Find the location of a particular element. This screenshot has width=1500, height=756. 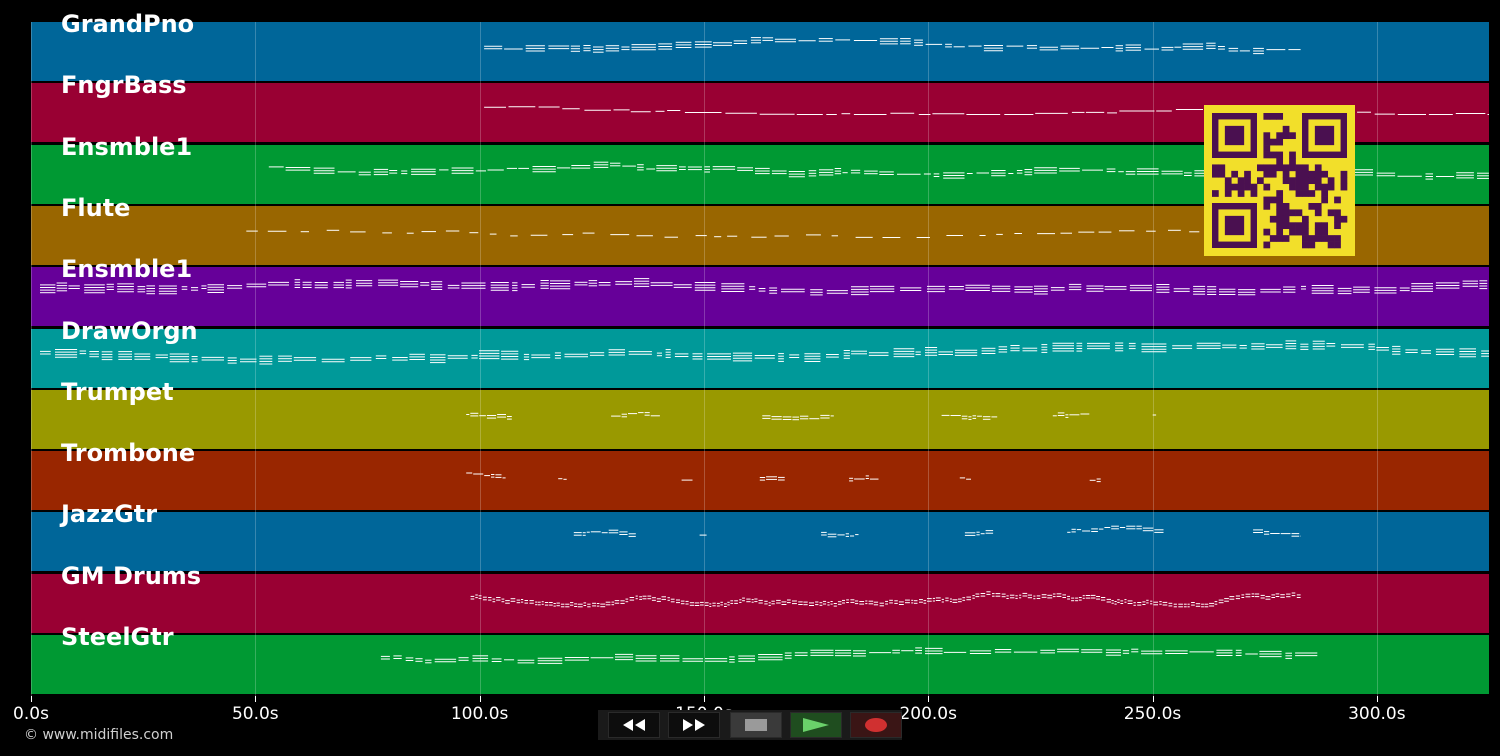

play-icon is located at coordinates (816, 725).